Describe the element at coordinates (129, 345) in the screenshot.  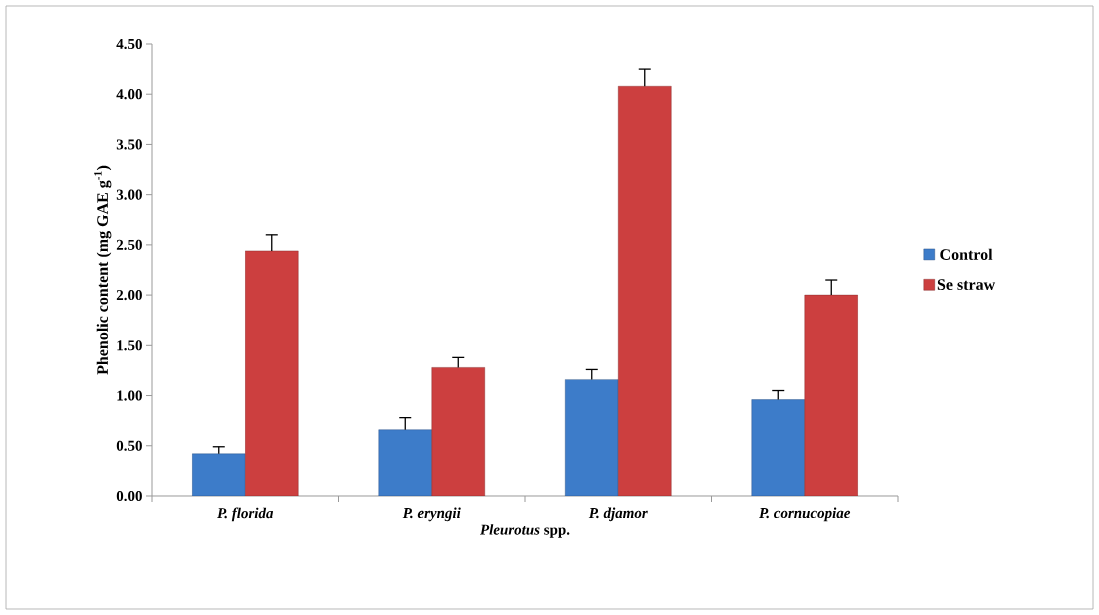
I see `y-tick-label: 1.50` at that location.